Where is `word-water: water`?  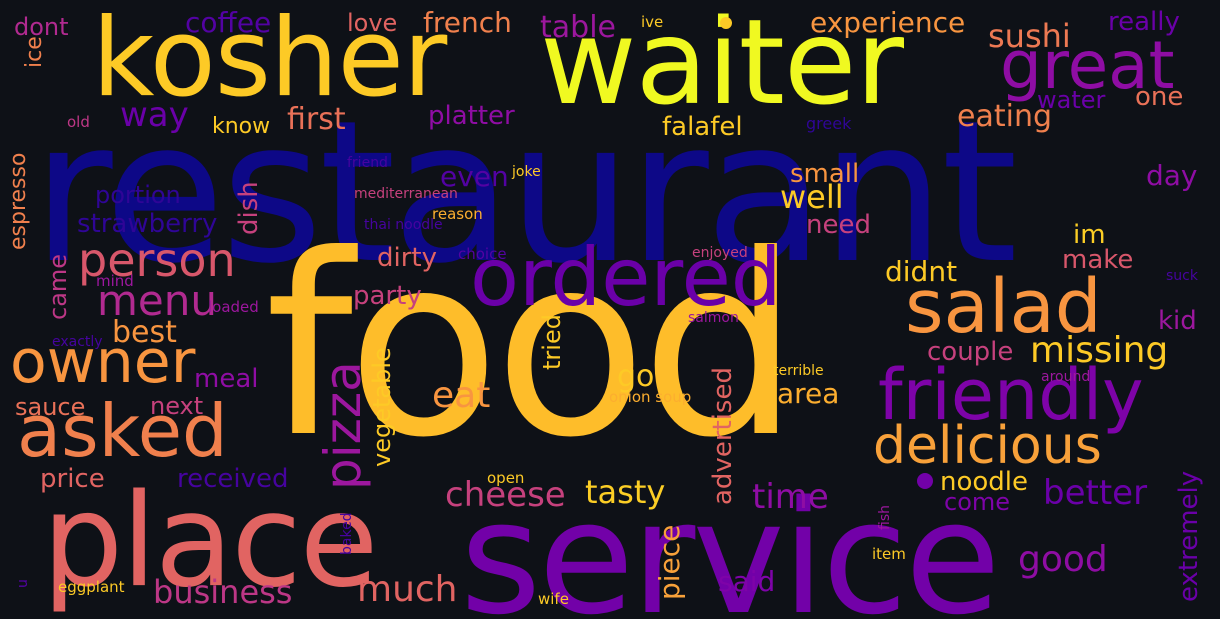 word-water: water is located at coordinates (1071, 100).